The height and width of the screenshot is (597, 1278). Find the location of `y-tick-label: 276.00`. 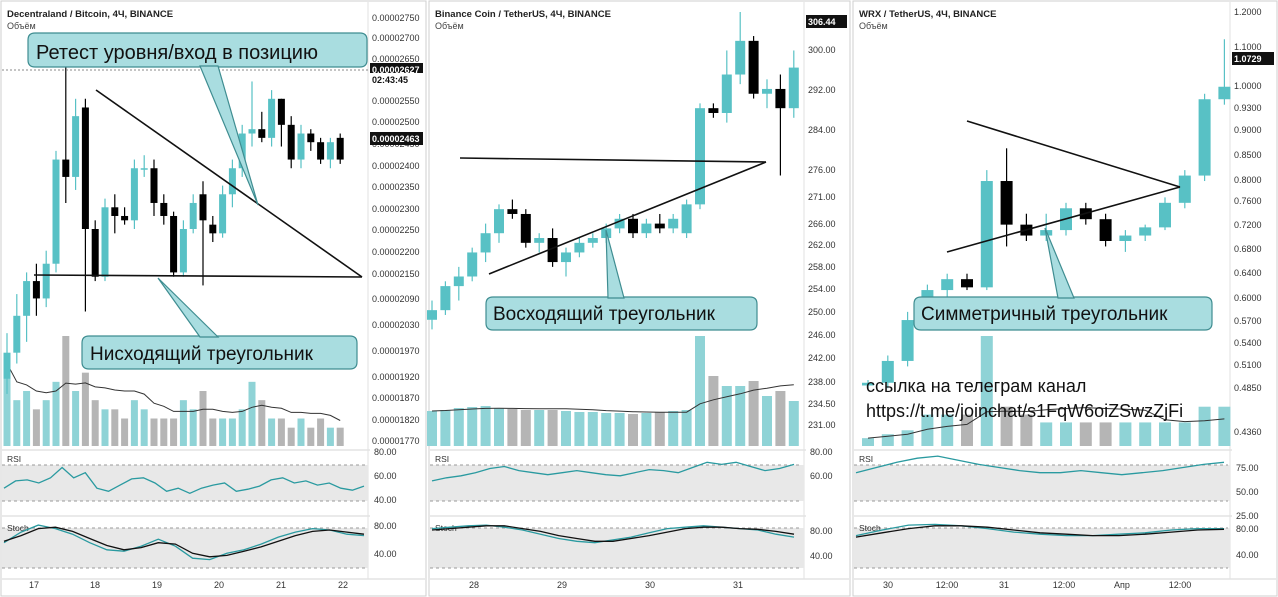

y-tick-label: 276.00 is located at coordinates (822, 170).